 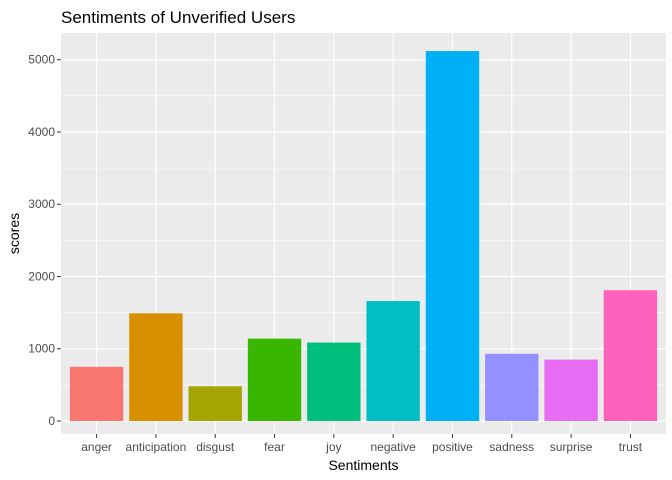 What do you see at coordinates (363, 465) in the screenshot?
I see `x-axis-title: Sentiments` at bounding box center [363, 465].